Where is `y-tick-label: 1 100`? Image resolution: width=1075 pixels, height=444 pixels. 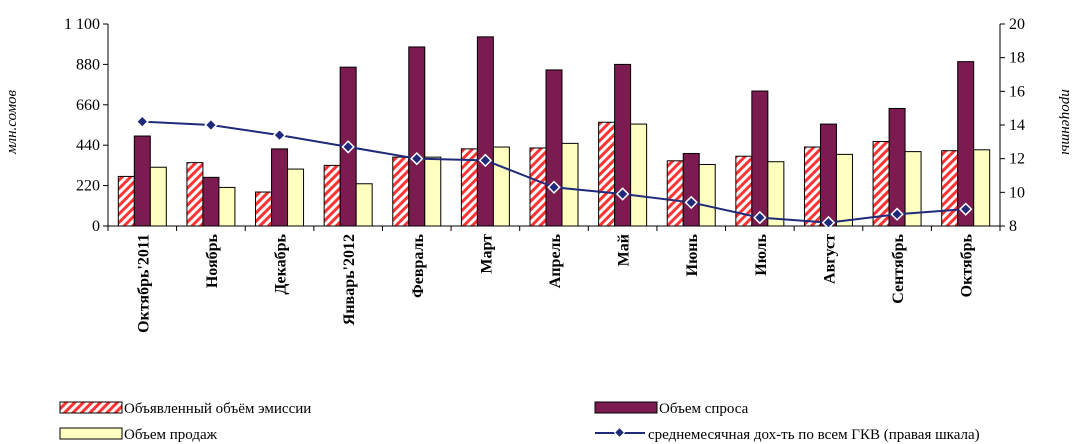
y-tick-label: 1 100 is located at coordinates (82, 24).